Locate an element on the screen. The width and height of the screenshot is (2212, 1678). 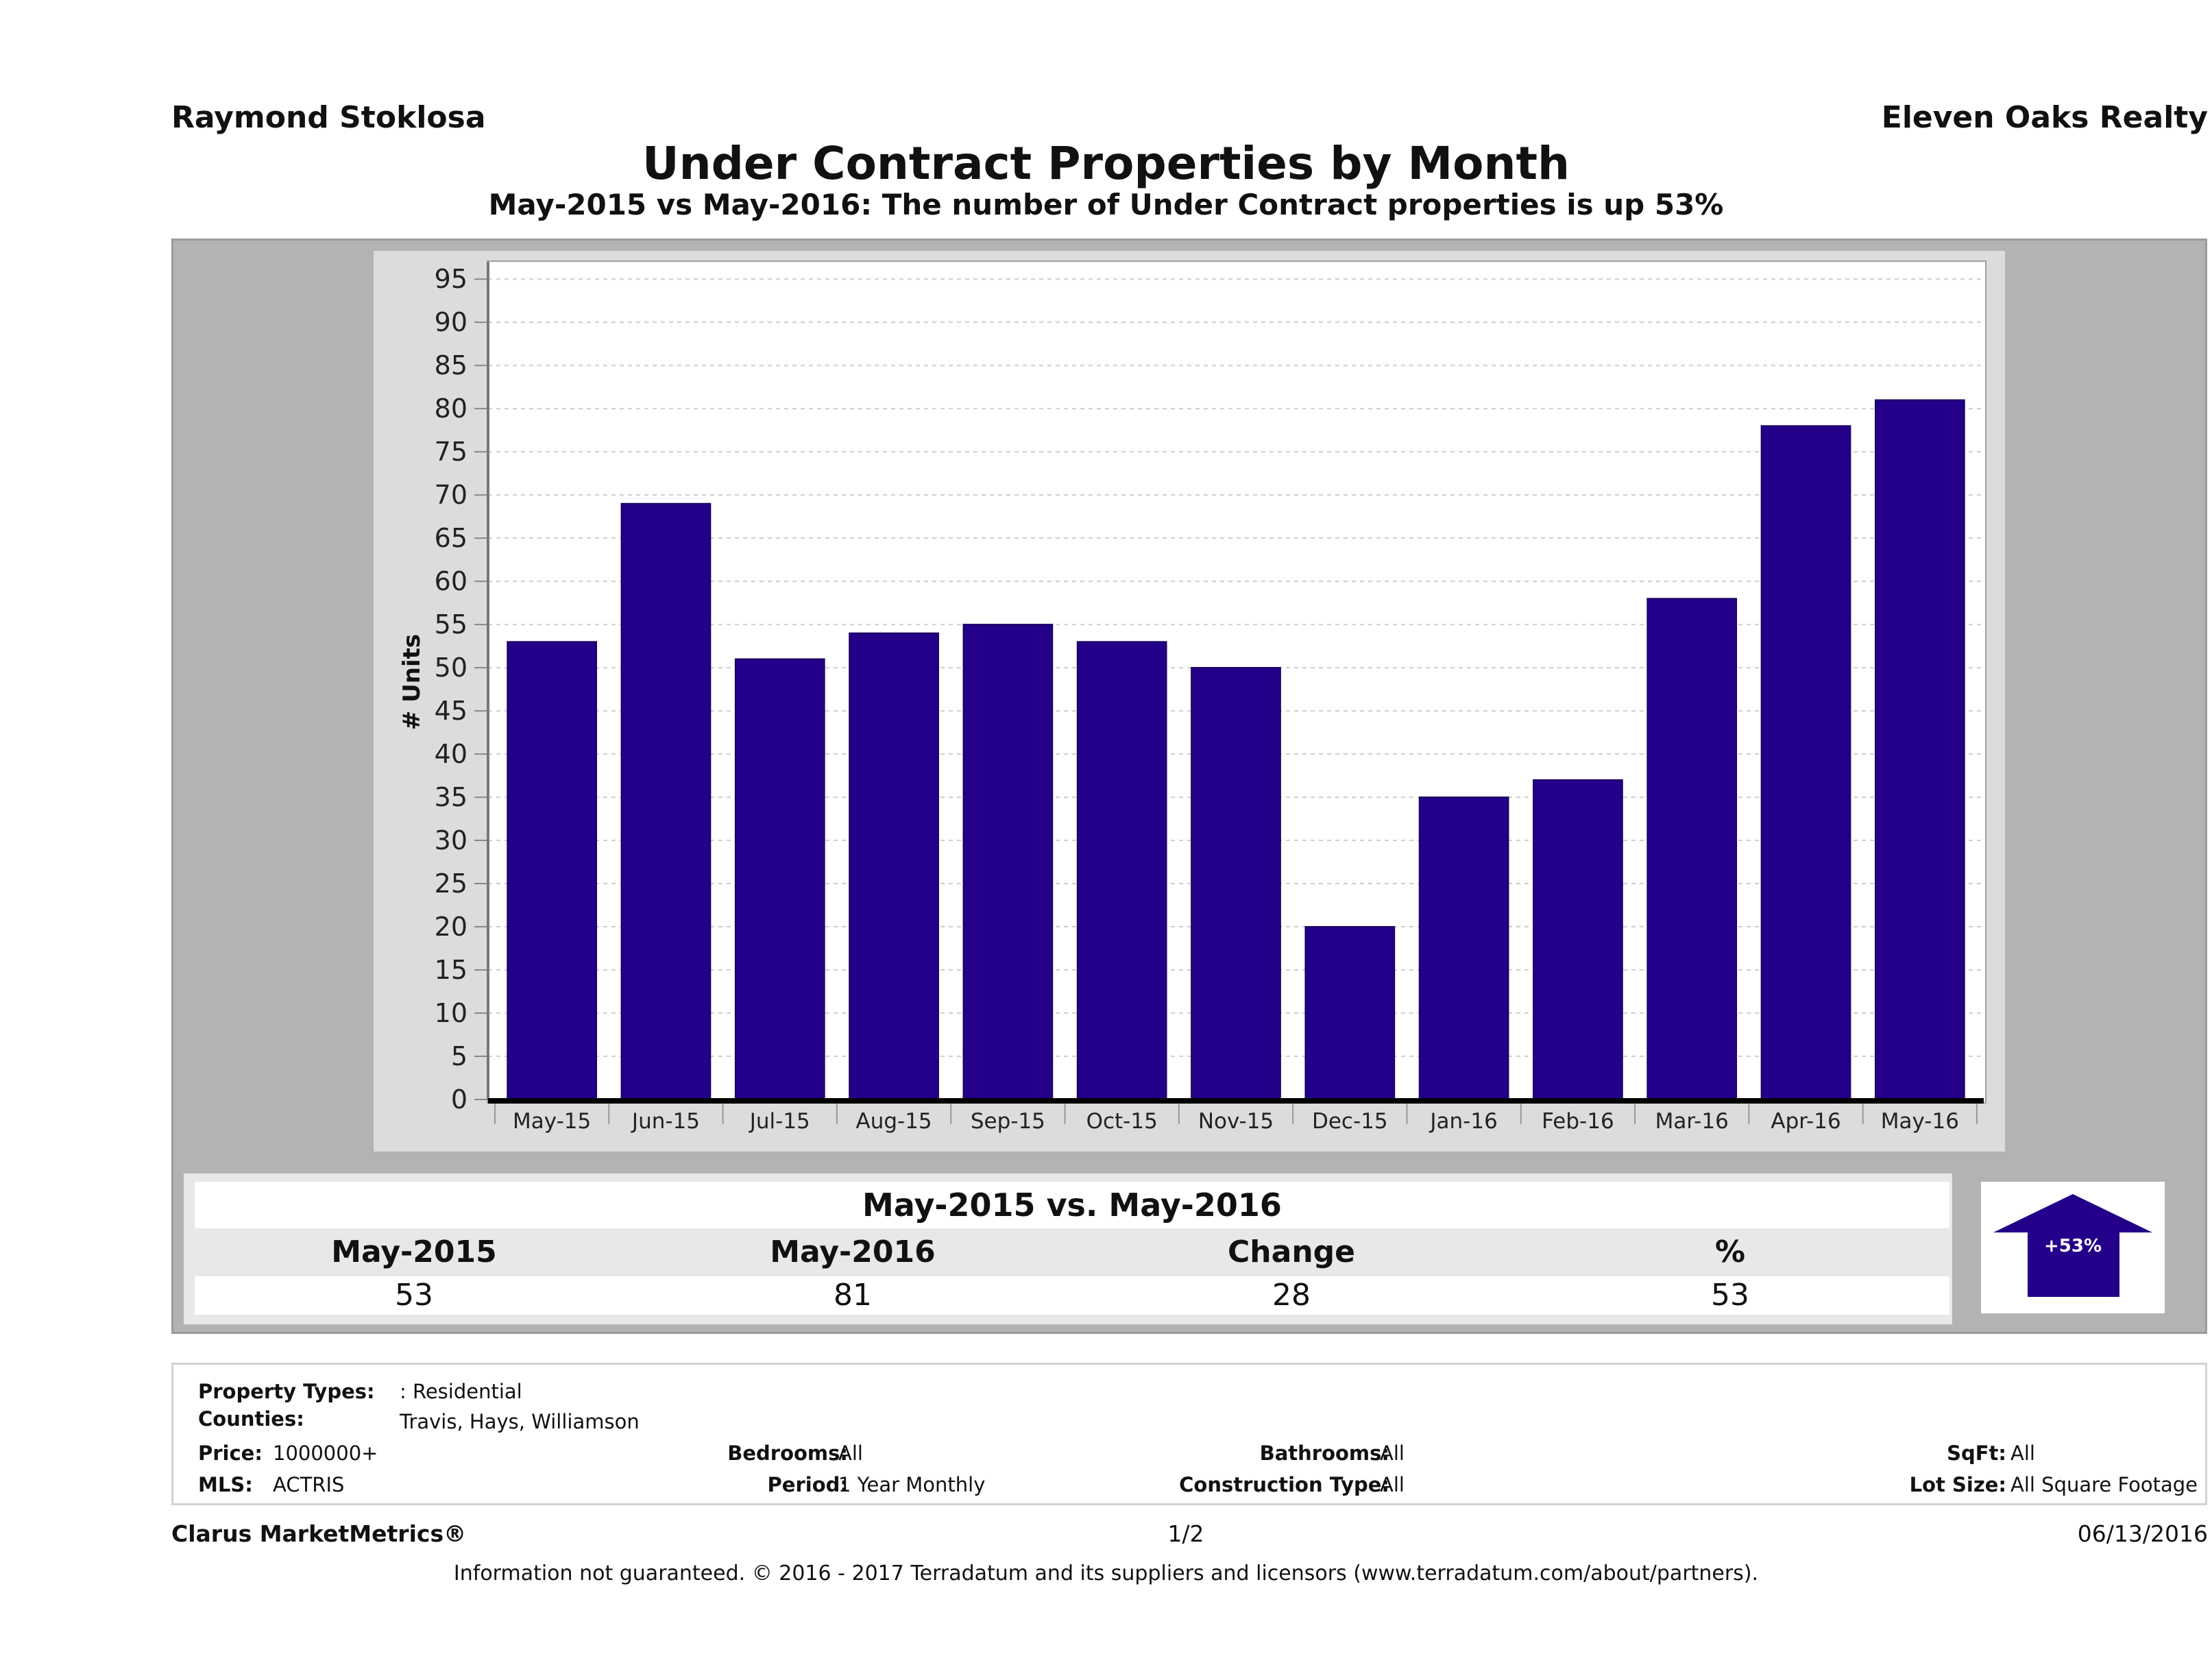
x-tick-label: Mar-16 is located at coordinates (1692, 1121).